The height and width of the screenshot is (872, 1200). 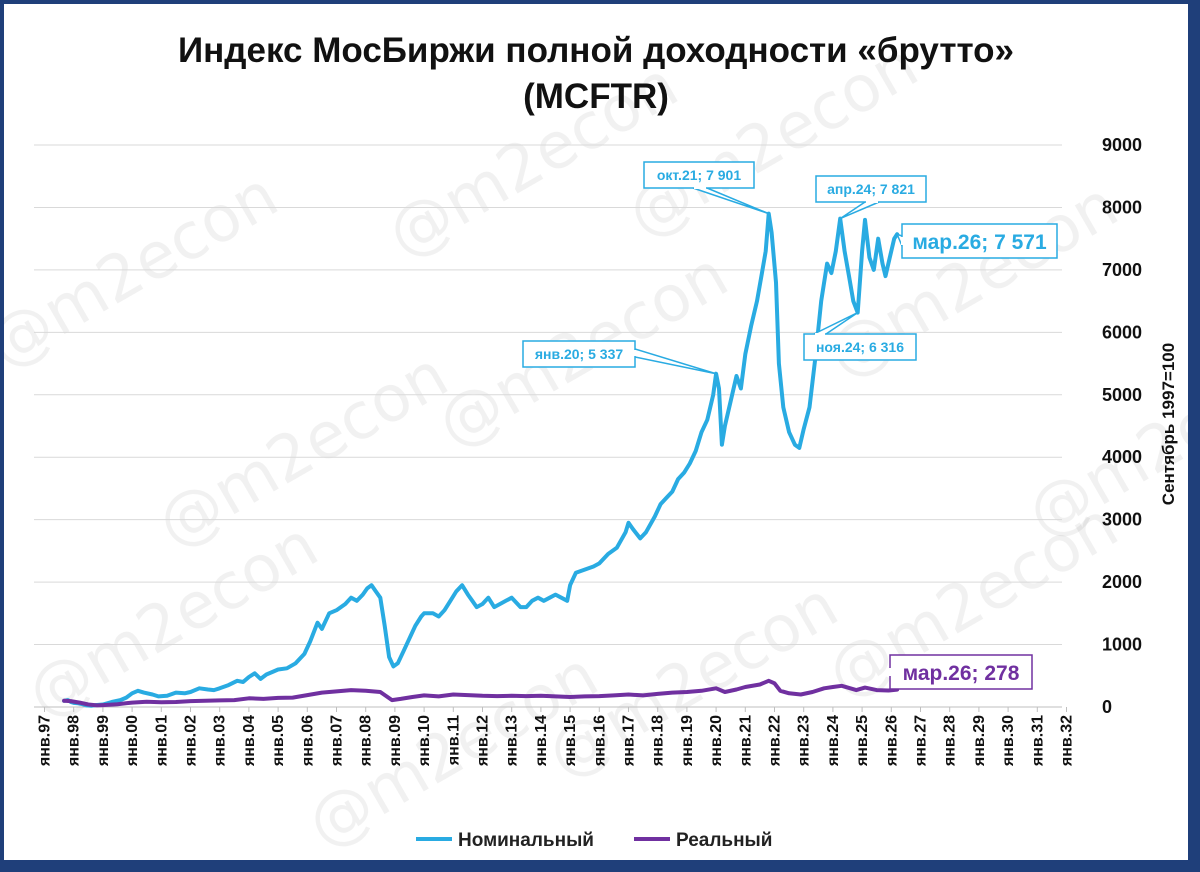 I want to click on x-tick-label: янв.02, so click(x=191, y=741).